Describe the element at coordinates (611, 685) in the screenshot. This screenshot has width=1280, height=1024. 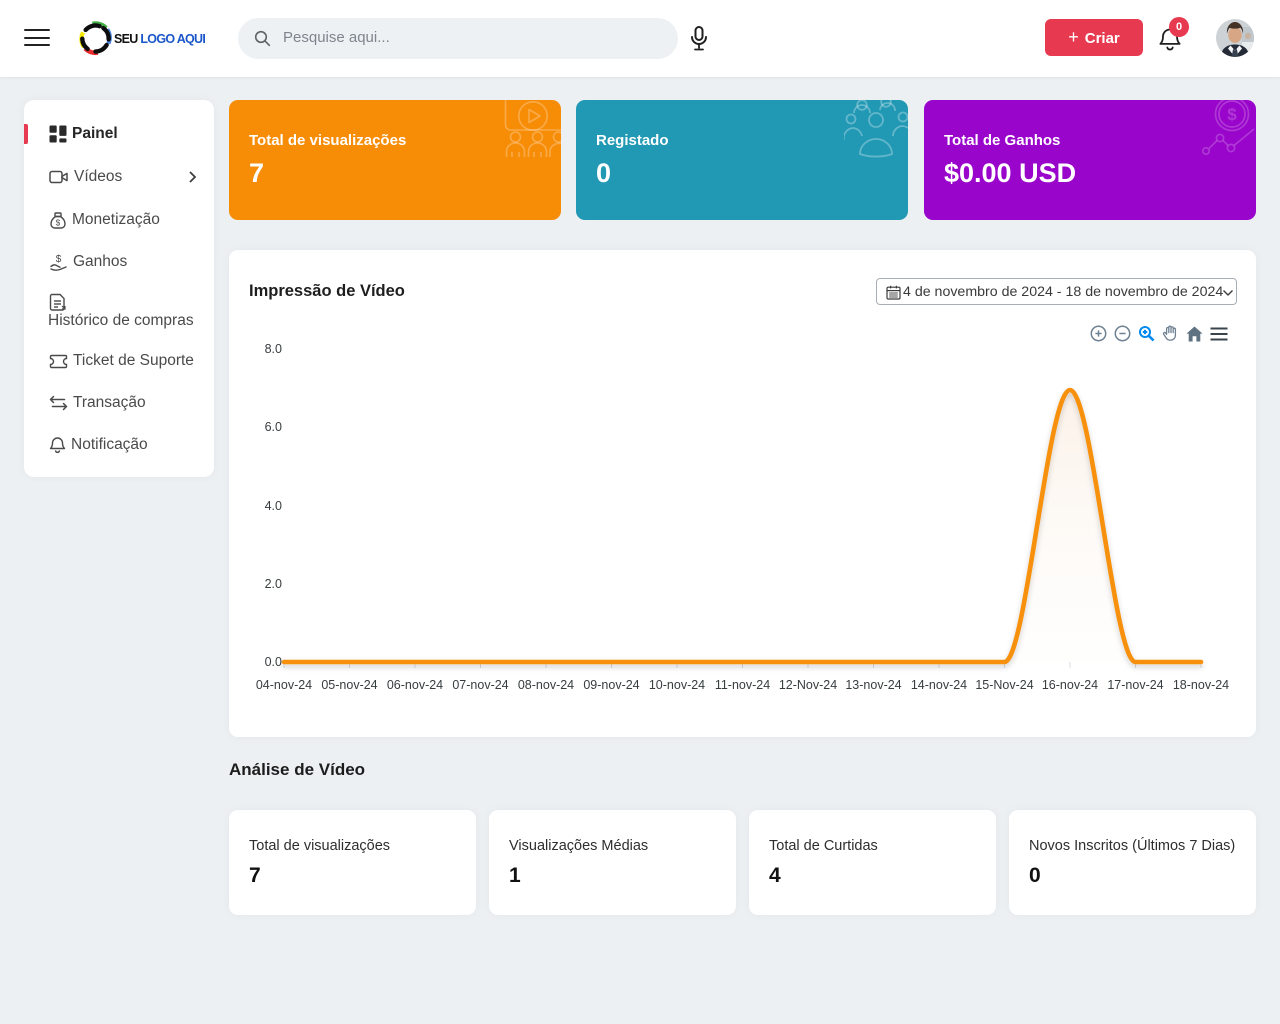
I see `svg-text: 09-nov-24` at that location.